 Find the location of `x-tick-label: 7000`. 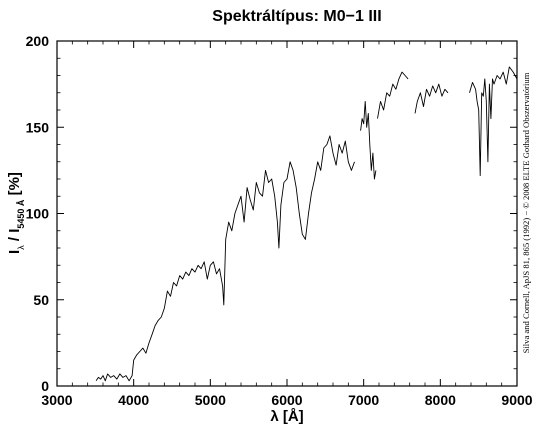

x-tick-label: 7000 is located at coordinates (363, 400).